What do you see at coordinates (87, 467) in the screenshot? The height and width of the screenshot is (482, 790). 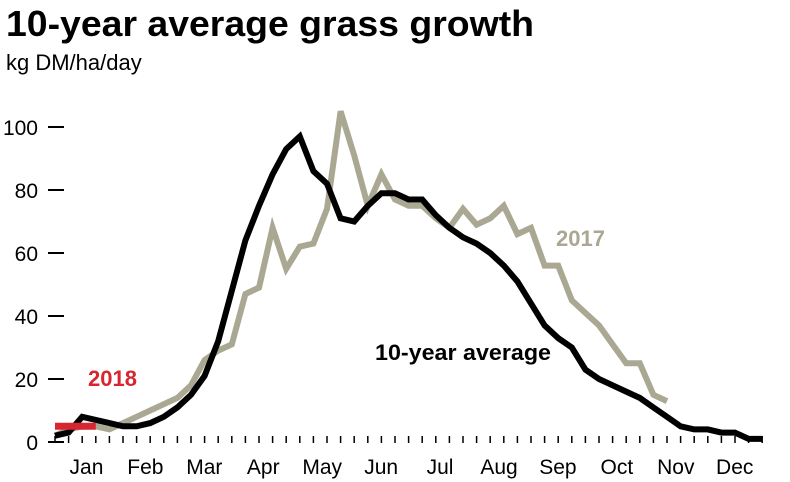 I see `x-month-label: Jan` at bounding box center [87, 467].